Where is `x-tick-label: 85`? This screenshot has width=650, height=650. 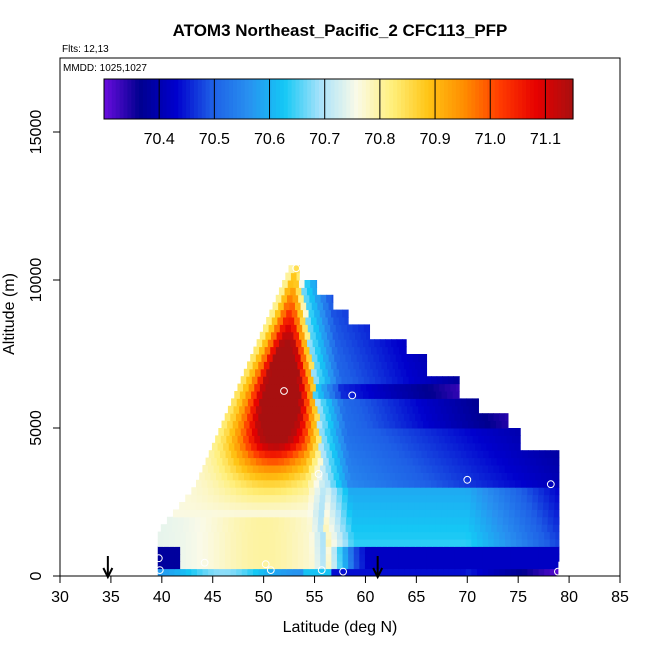
x-tick-label: 85 is located at coordinates (620, 597).